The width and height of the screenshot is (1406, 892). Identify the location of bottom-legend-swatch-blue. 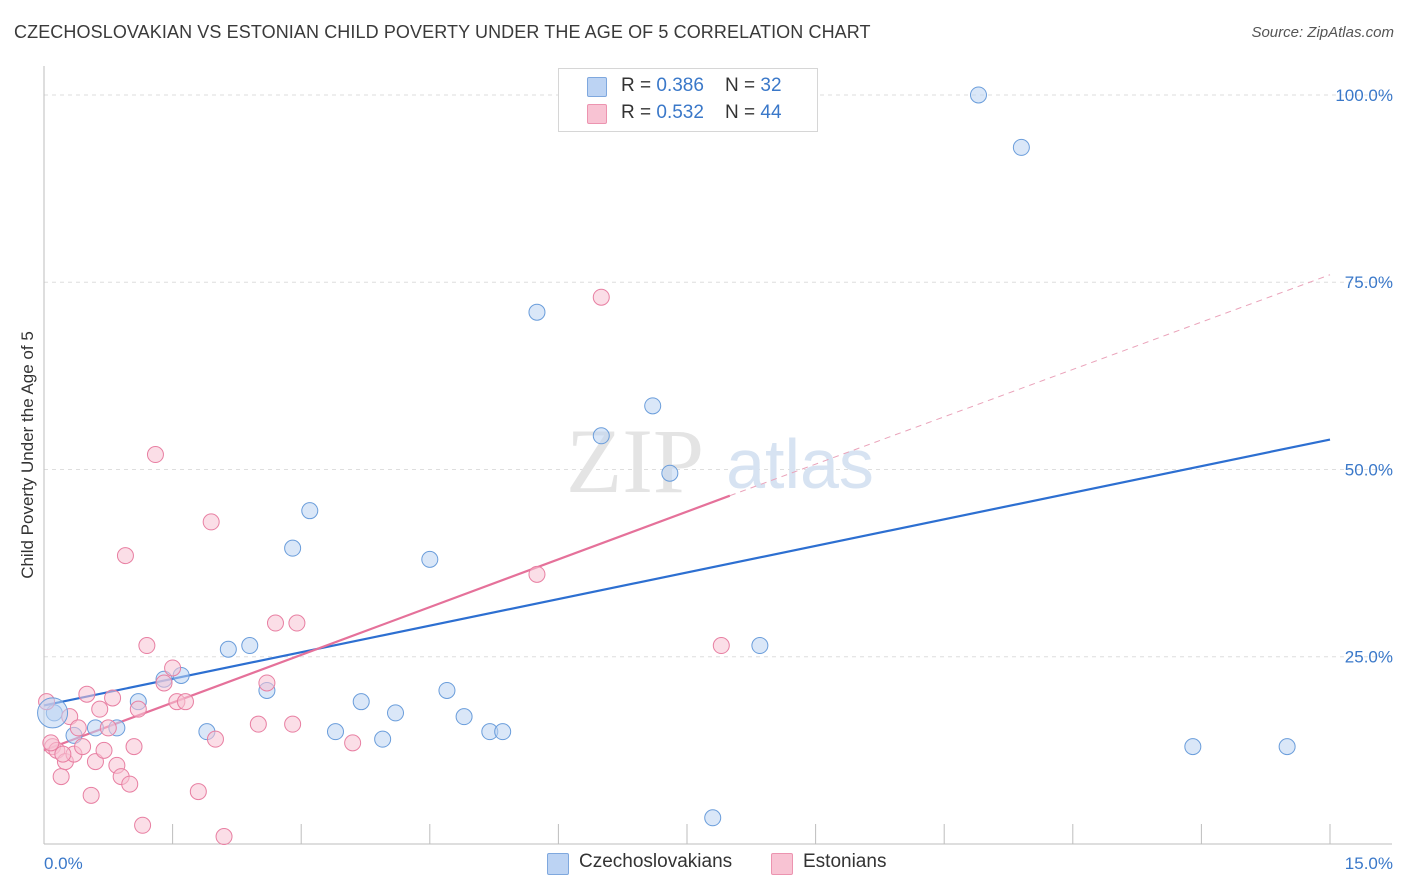
(558, 864).